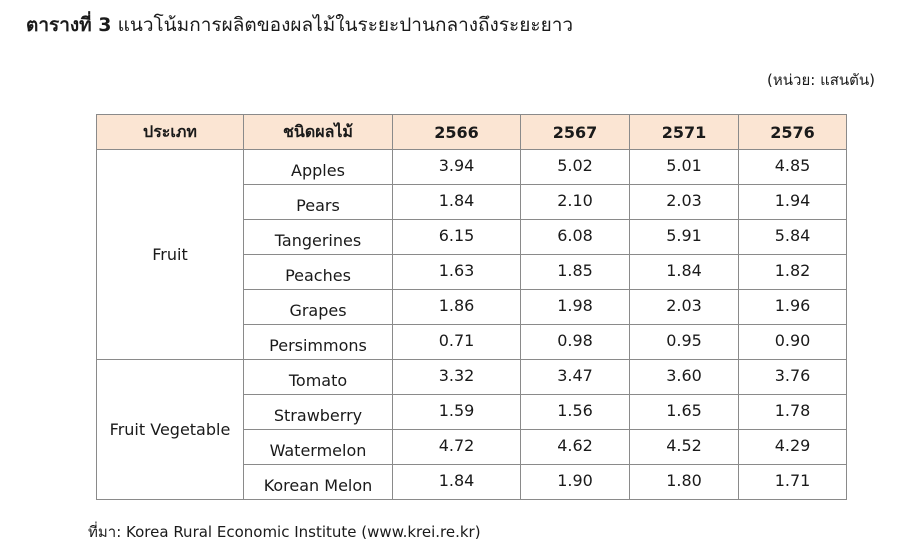  I want to click on fruit-name-cell: Peaches, so click(318, 272).